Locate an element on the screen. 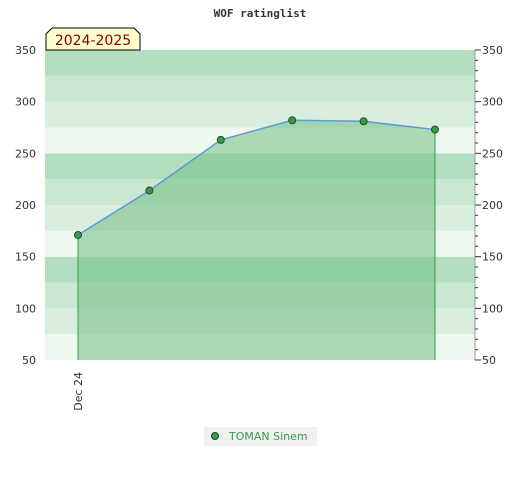  y-tick-label-right: 150 is located at coordinates (492, 257).